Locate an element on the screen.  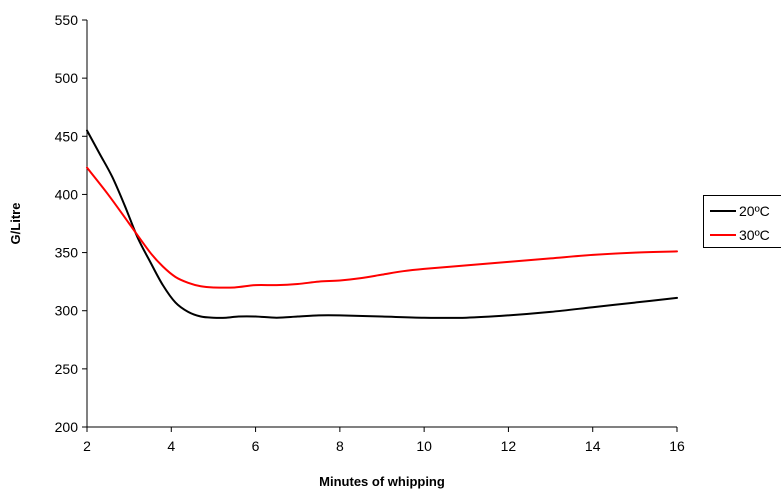
x-tick-label: 6 is located at coordinates (256, 446).